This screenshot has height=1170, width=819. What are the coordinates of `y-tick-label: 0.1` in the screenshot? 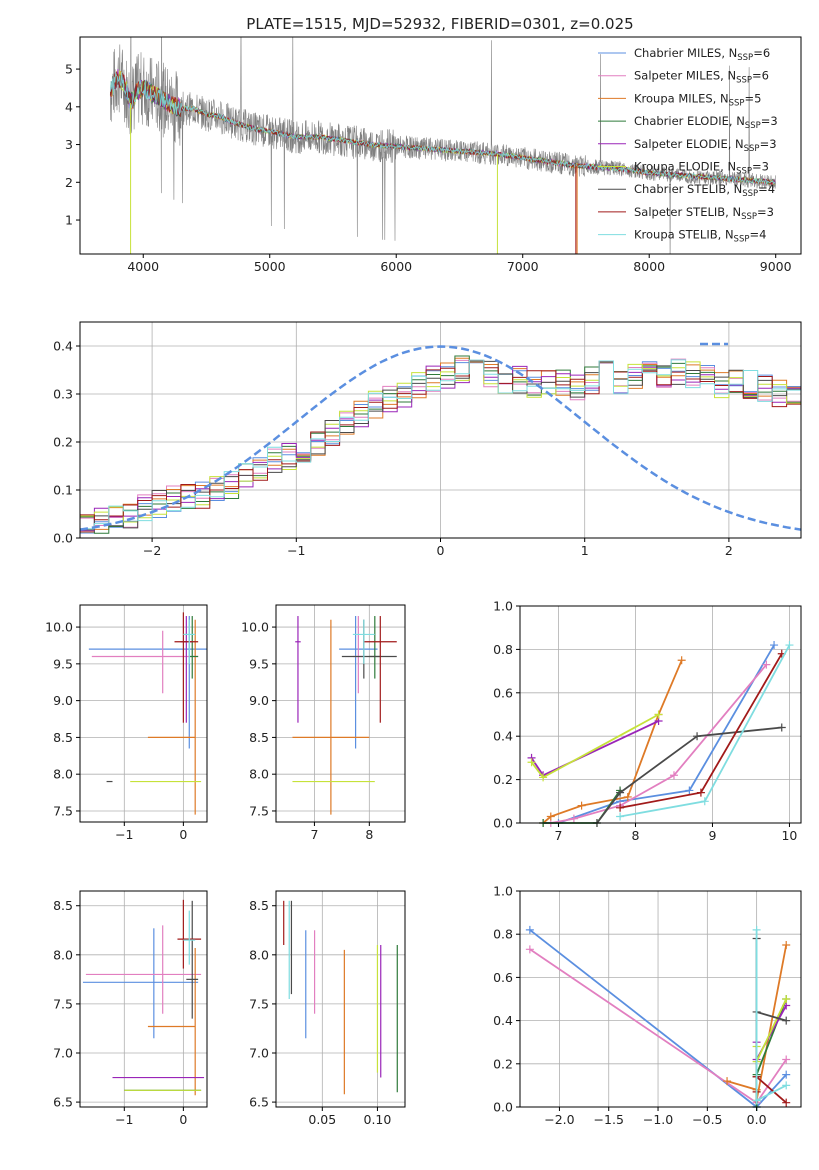 It's located at (63, 490).